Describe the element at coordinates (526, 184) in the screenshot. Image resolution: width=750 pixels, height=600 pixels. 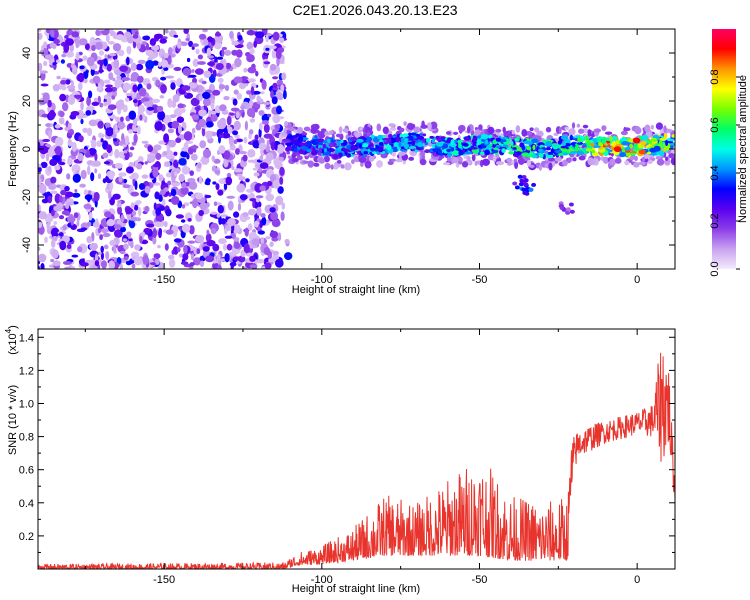
I see `band-outlier-cell` at that location.